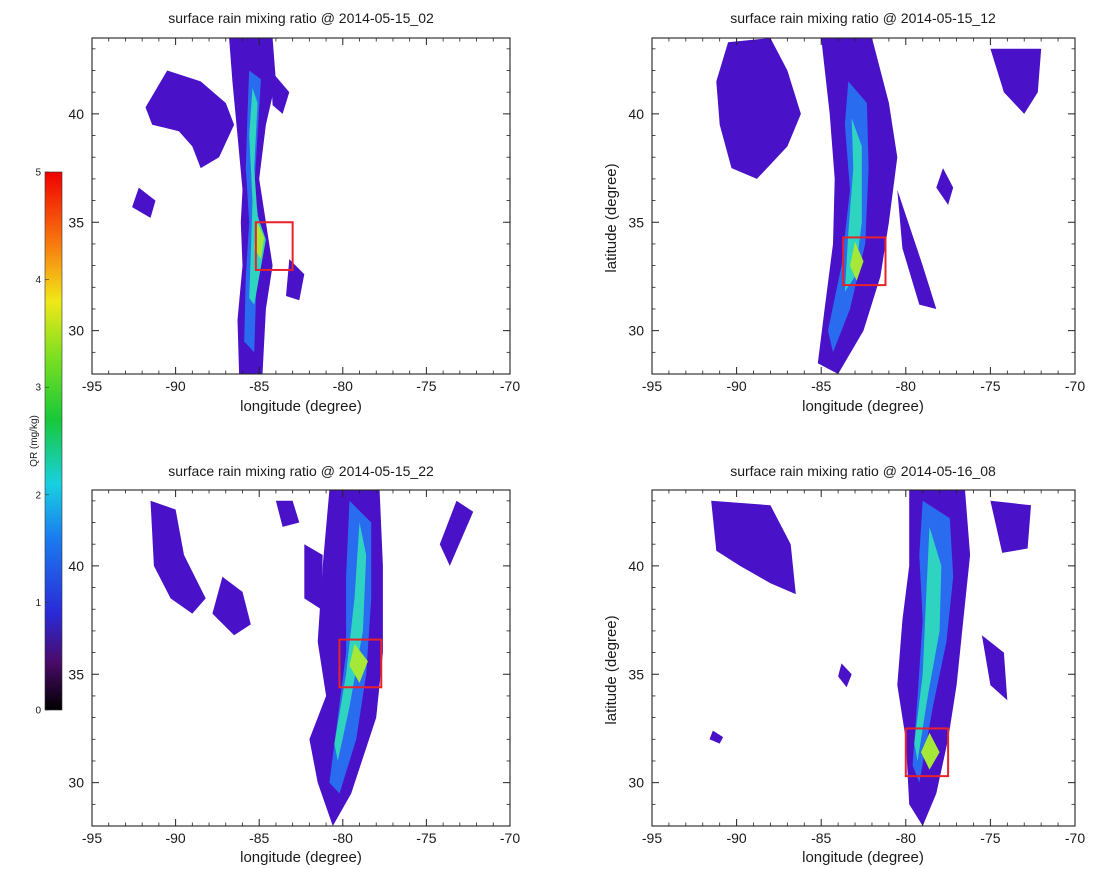  What do you see at coordinates (42, 442) in the screenshot?
I see `colorbar-ticks: 0 1 2 3 4 5` at bounding box center [42, 442].